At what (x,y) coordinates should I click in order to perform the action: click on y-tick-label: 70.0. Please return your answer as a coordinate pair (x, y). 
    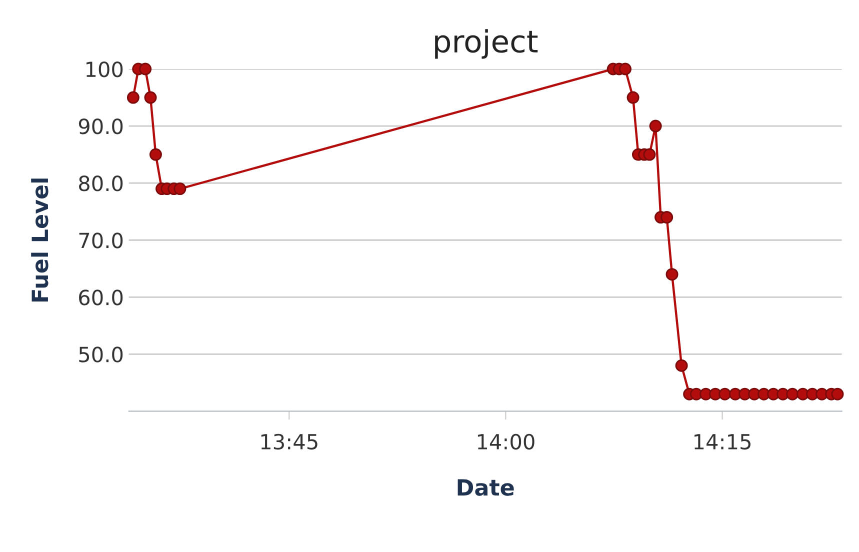
    Looking at the image, I should click on (101, 240).